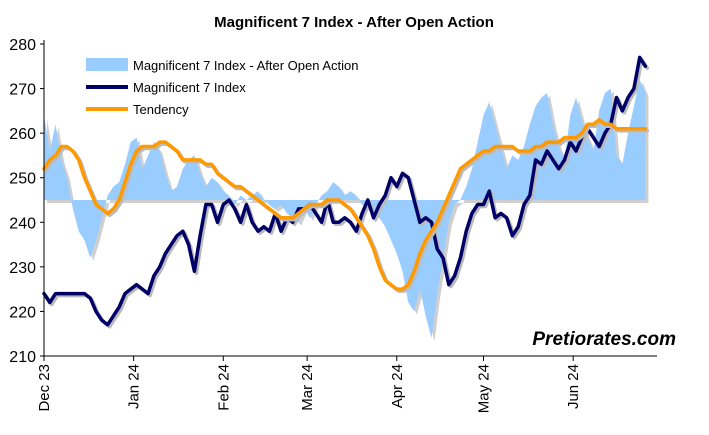  I want to click on watermark: Pretiorates.com, so click(604, 339).